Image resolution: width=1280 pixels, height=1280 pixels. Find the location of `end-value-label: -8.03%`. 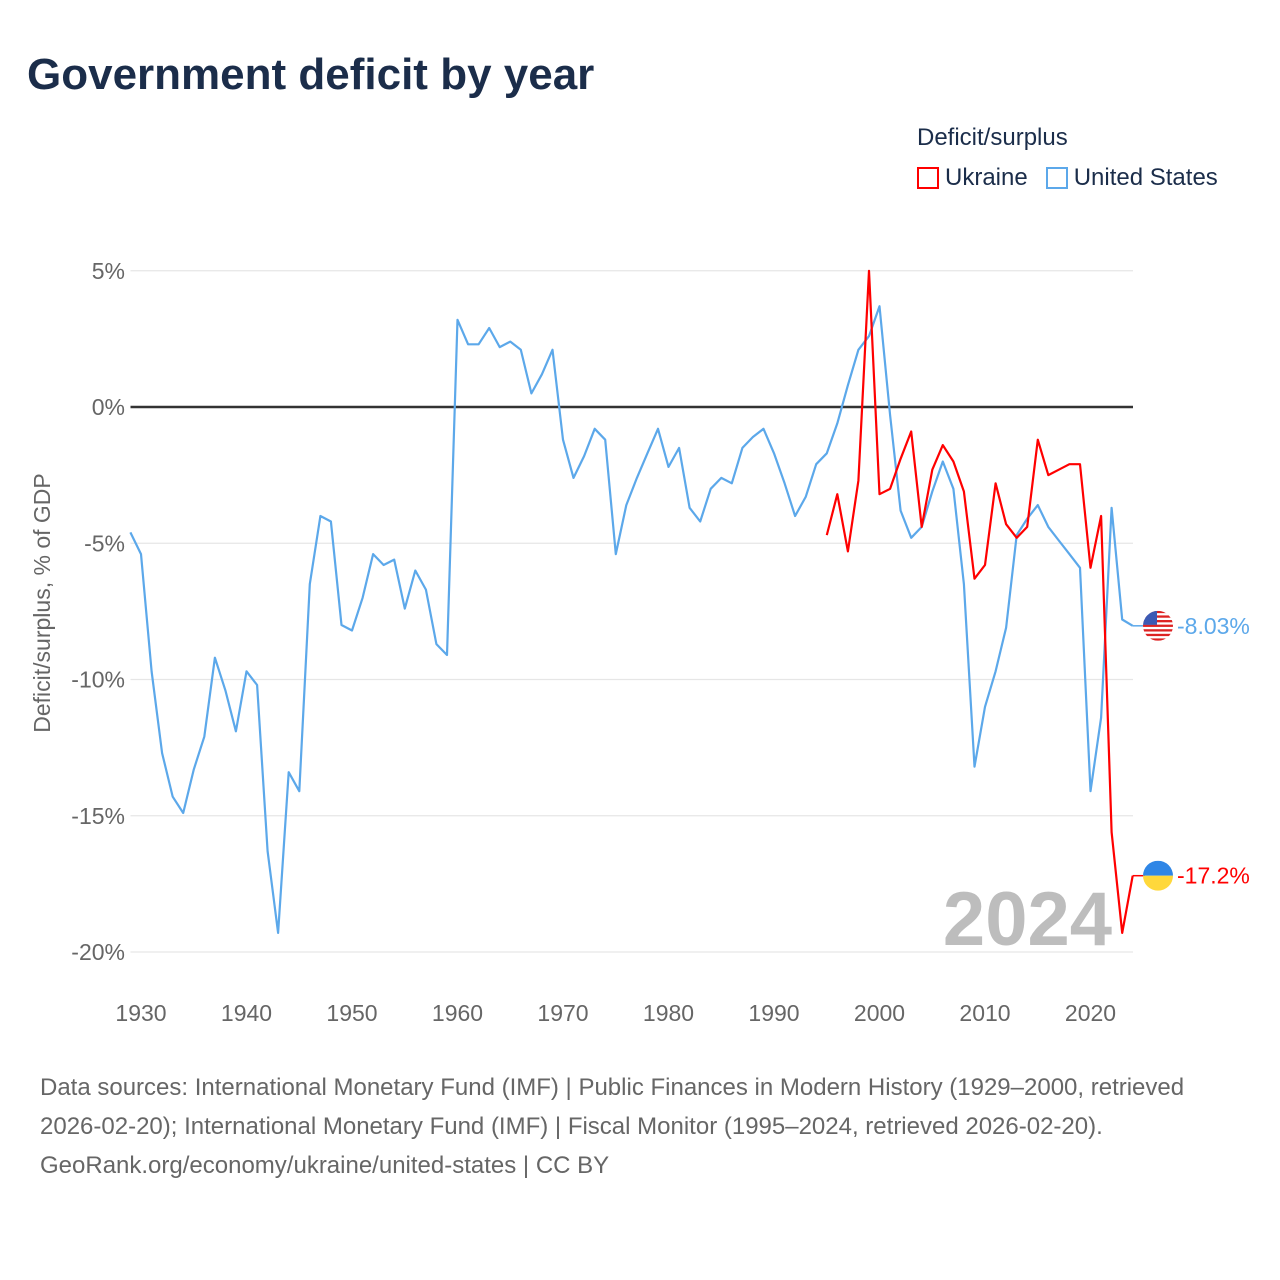

end-value-label: -8.03% is located at coordinates (1213, 626).